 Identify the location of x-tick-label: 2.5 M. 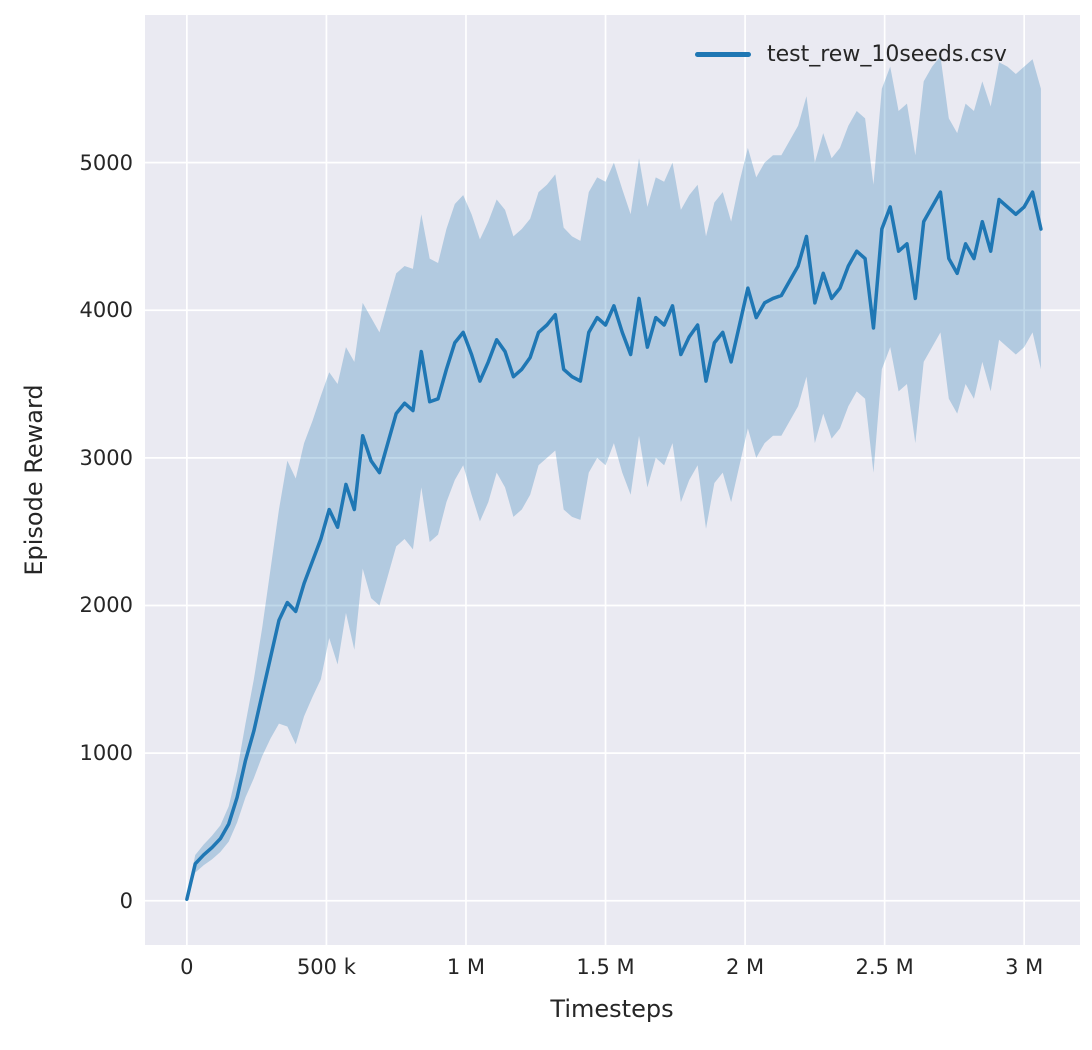
(884, 967).